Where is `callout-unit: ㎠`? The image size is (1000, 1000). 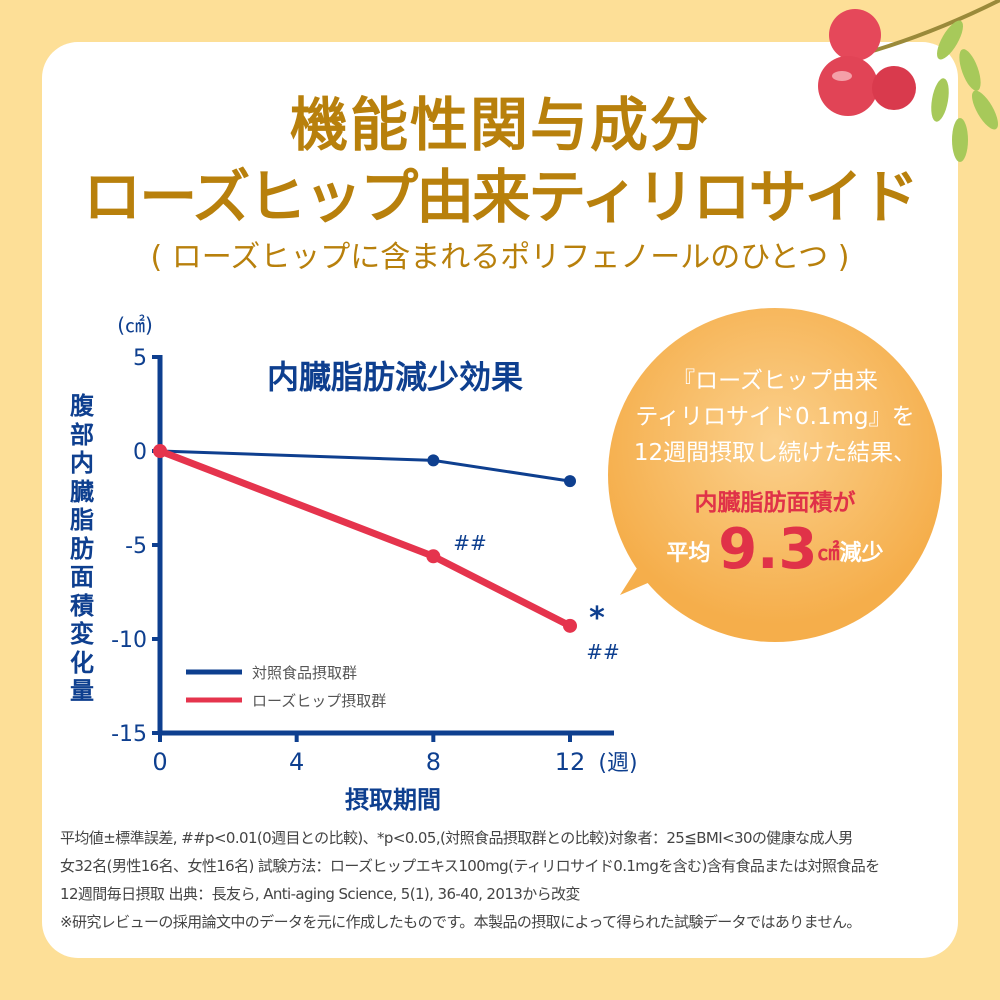 callout-unit: ㎠ is located at coordinates (828, 553).